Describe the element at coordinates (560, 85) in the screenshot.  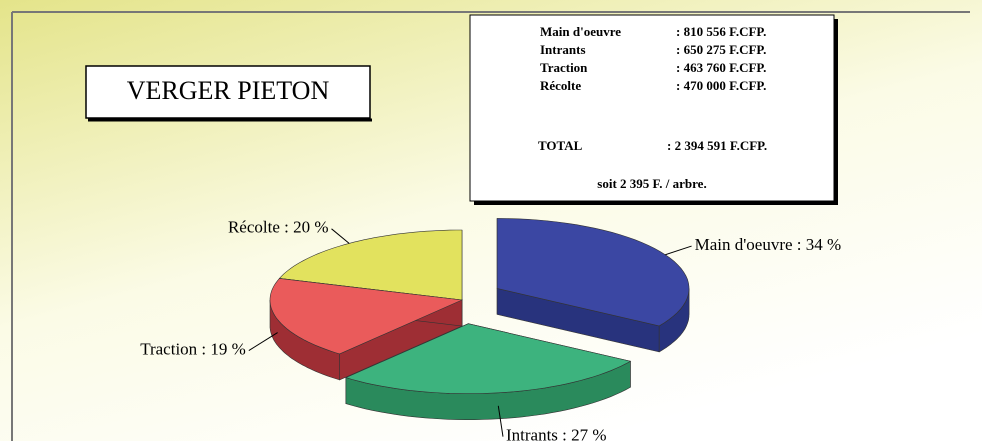
I see `cost-label: Récolte` at that location.